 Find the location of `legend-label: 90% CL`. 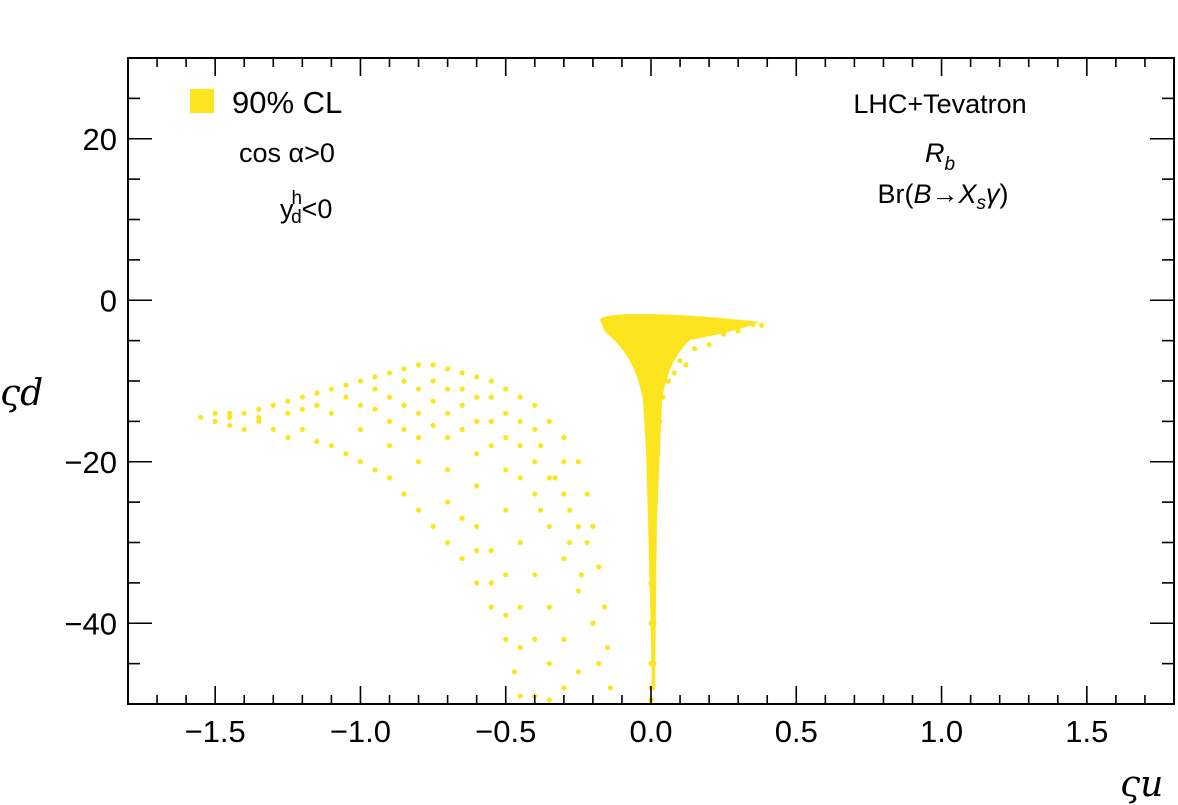

legend-label: 90% CL is located at coordinates (287, 102).